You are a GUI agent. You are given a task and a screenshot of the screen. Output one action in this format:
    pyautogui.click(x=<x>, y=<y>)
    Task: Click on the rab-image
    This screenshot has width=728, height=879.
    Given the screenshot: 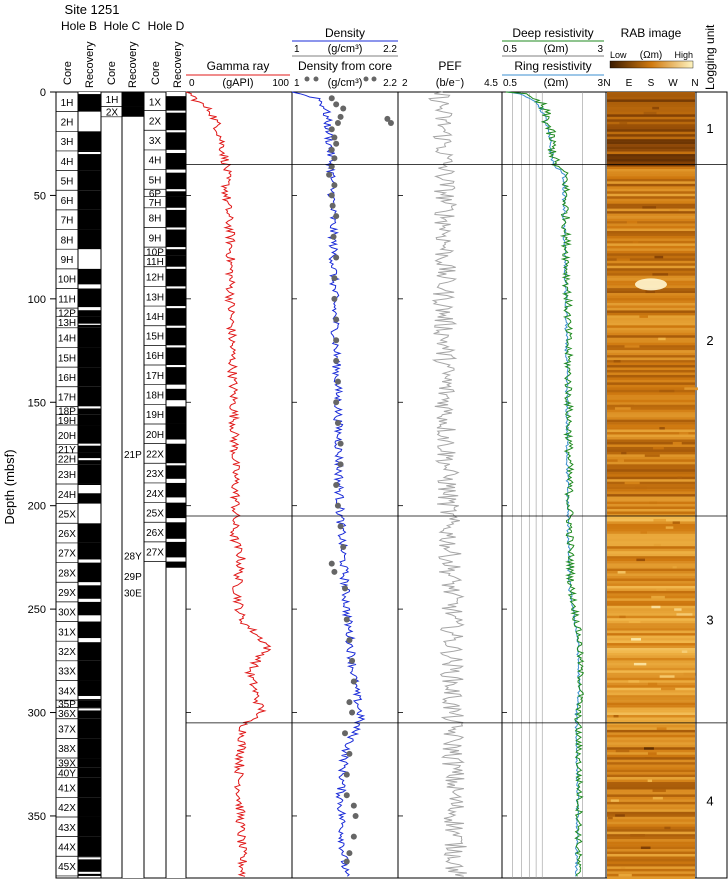 What is the action you would take?
    pyautogui.click(x=652, y=485)
    